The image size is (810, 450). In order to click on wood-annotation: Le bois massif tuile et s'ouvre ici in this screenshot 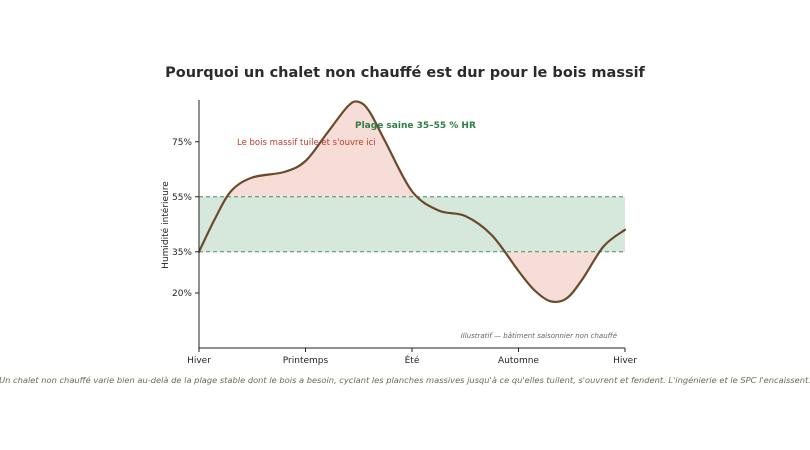, I will do `click(306, 143)`.